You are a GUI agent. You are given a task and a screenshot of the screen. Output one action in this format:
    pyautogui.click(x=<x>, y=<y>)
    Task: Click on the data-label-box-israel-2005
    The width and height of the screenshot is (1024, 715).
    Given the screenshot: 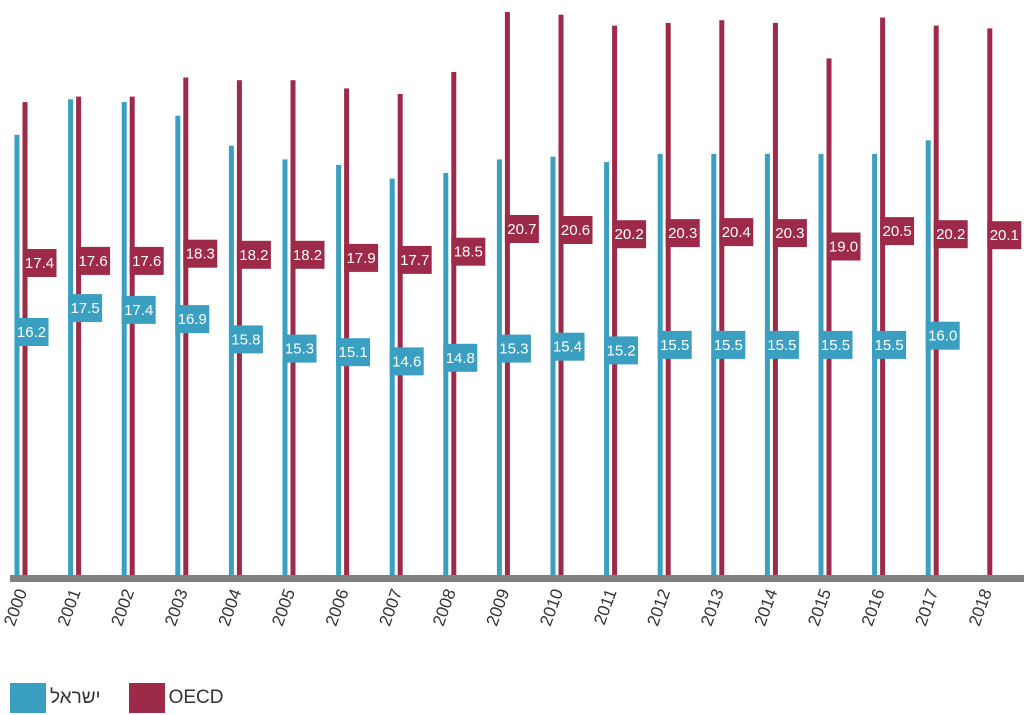 What is the action you would take?
    pyautogui.click(x=299, y=348)
    